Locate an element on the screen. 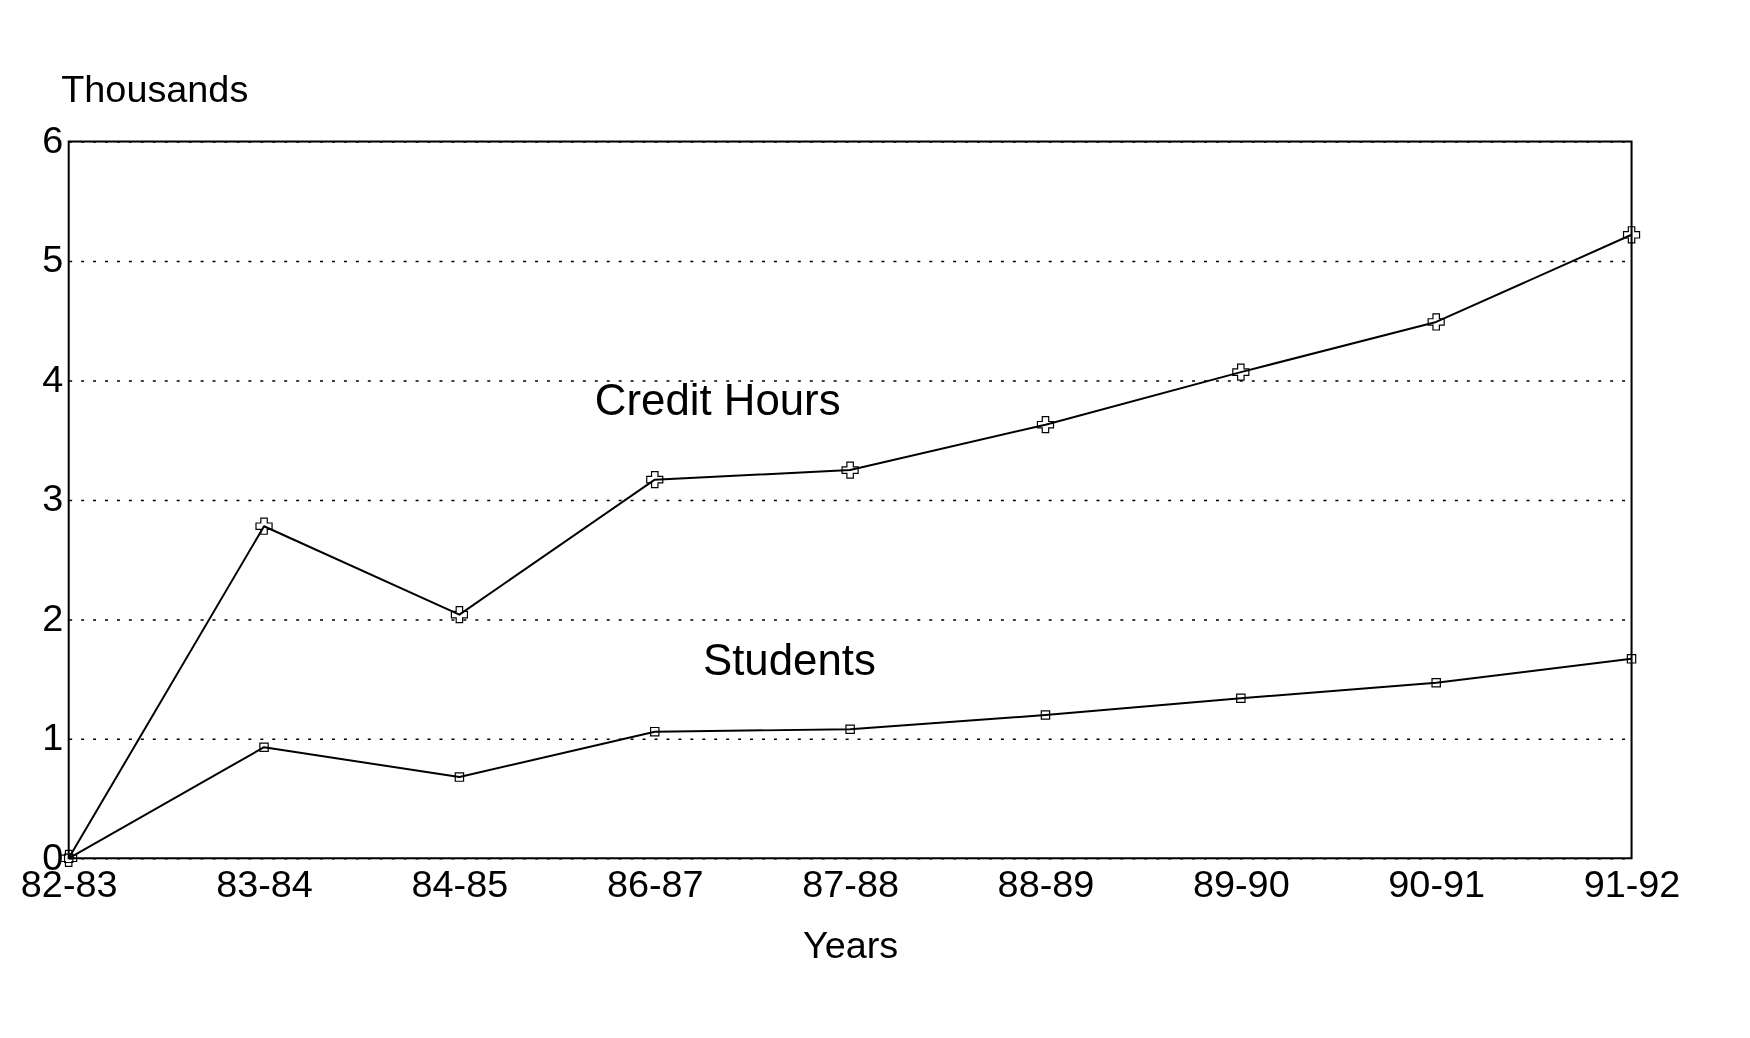  y-axis-title: Thousands is located at coordinates (155, 89).